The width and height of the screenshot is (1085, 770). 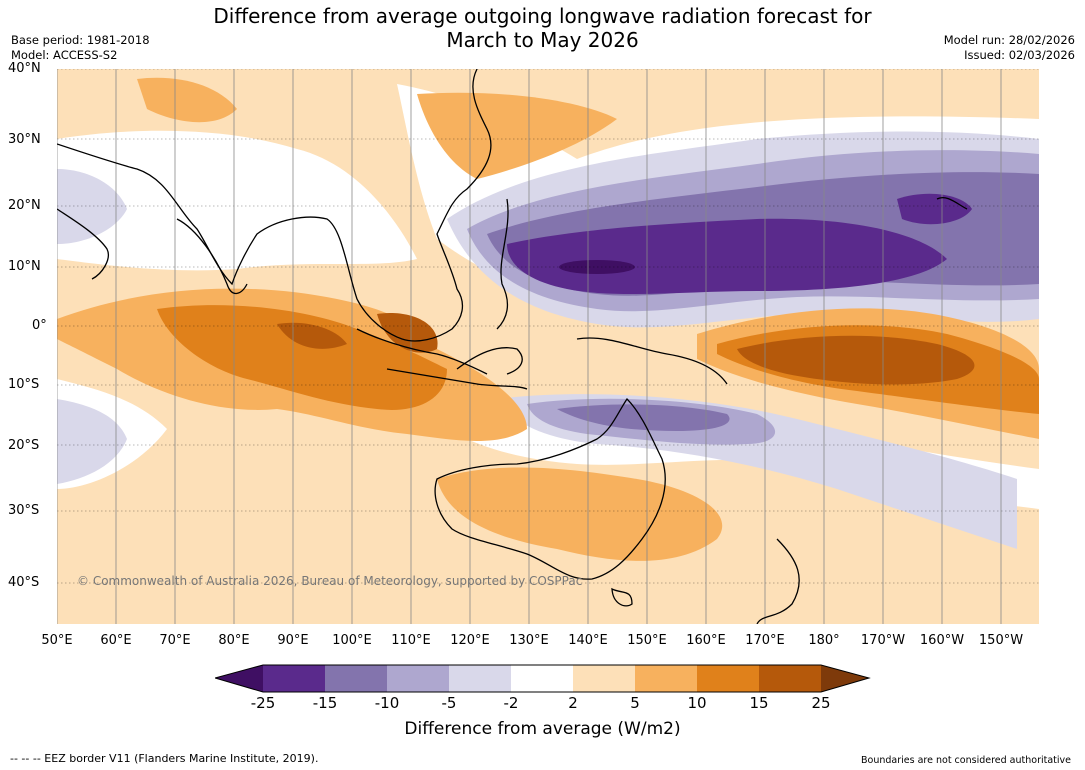 I want to click on lat-label: 20°N, so click(x=24, y=205).